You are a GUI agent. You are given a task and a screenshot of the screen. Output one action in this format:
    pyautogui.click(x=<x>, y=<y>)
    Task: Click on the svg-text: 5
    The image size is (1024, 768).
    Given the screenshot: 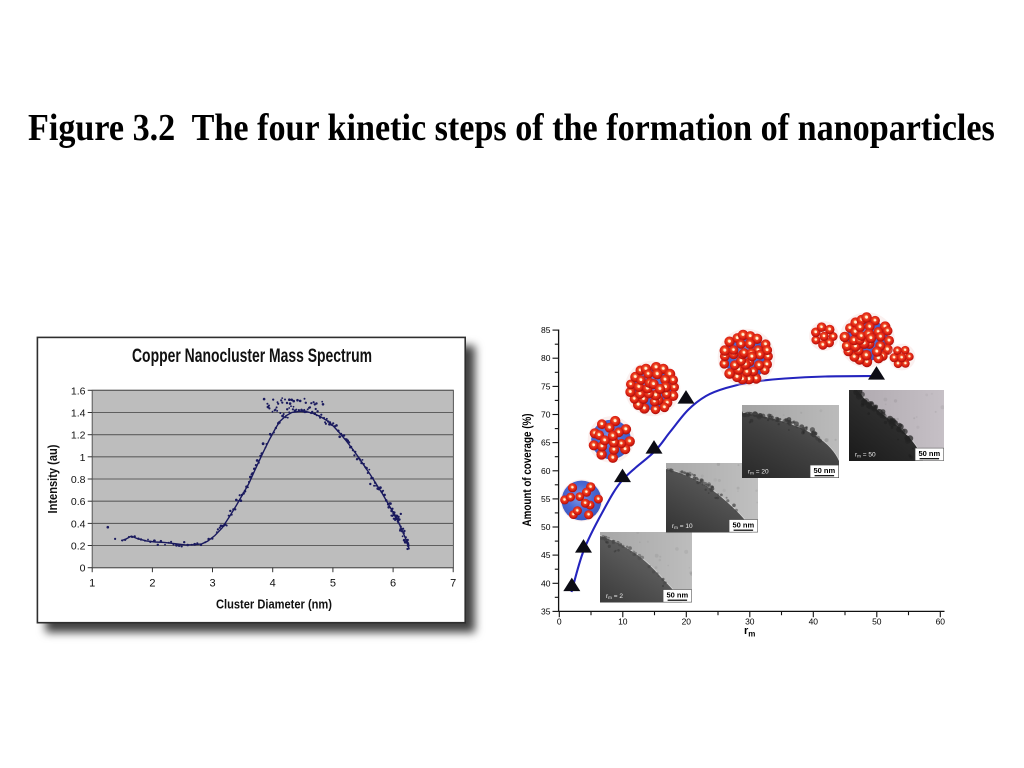 What is the action you would take?
    pyautogui.click(x=333, y=584)
    